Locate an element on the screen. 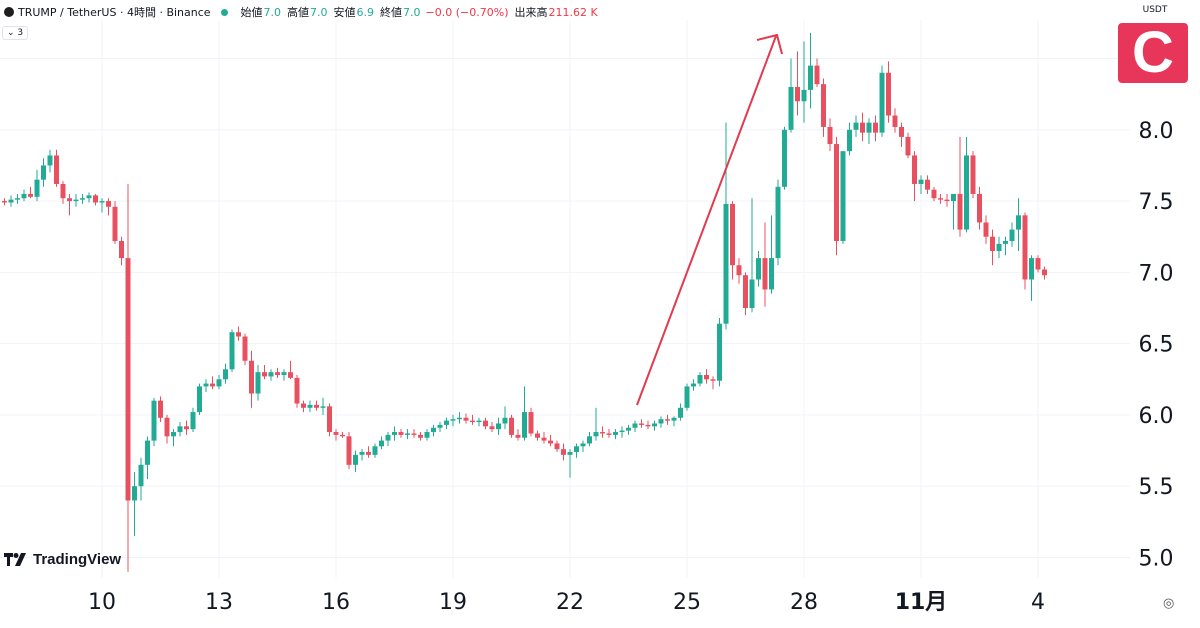 The image size is (1200, 628). open-label: 始値 is located at coordinates (251, 12).